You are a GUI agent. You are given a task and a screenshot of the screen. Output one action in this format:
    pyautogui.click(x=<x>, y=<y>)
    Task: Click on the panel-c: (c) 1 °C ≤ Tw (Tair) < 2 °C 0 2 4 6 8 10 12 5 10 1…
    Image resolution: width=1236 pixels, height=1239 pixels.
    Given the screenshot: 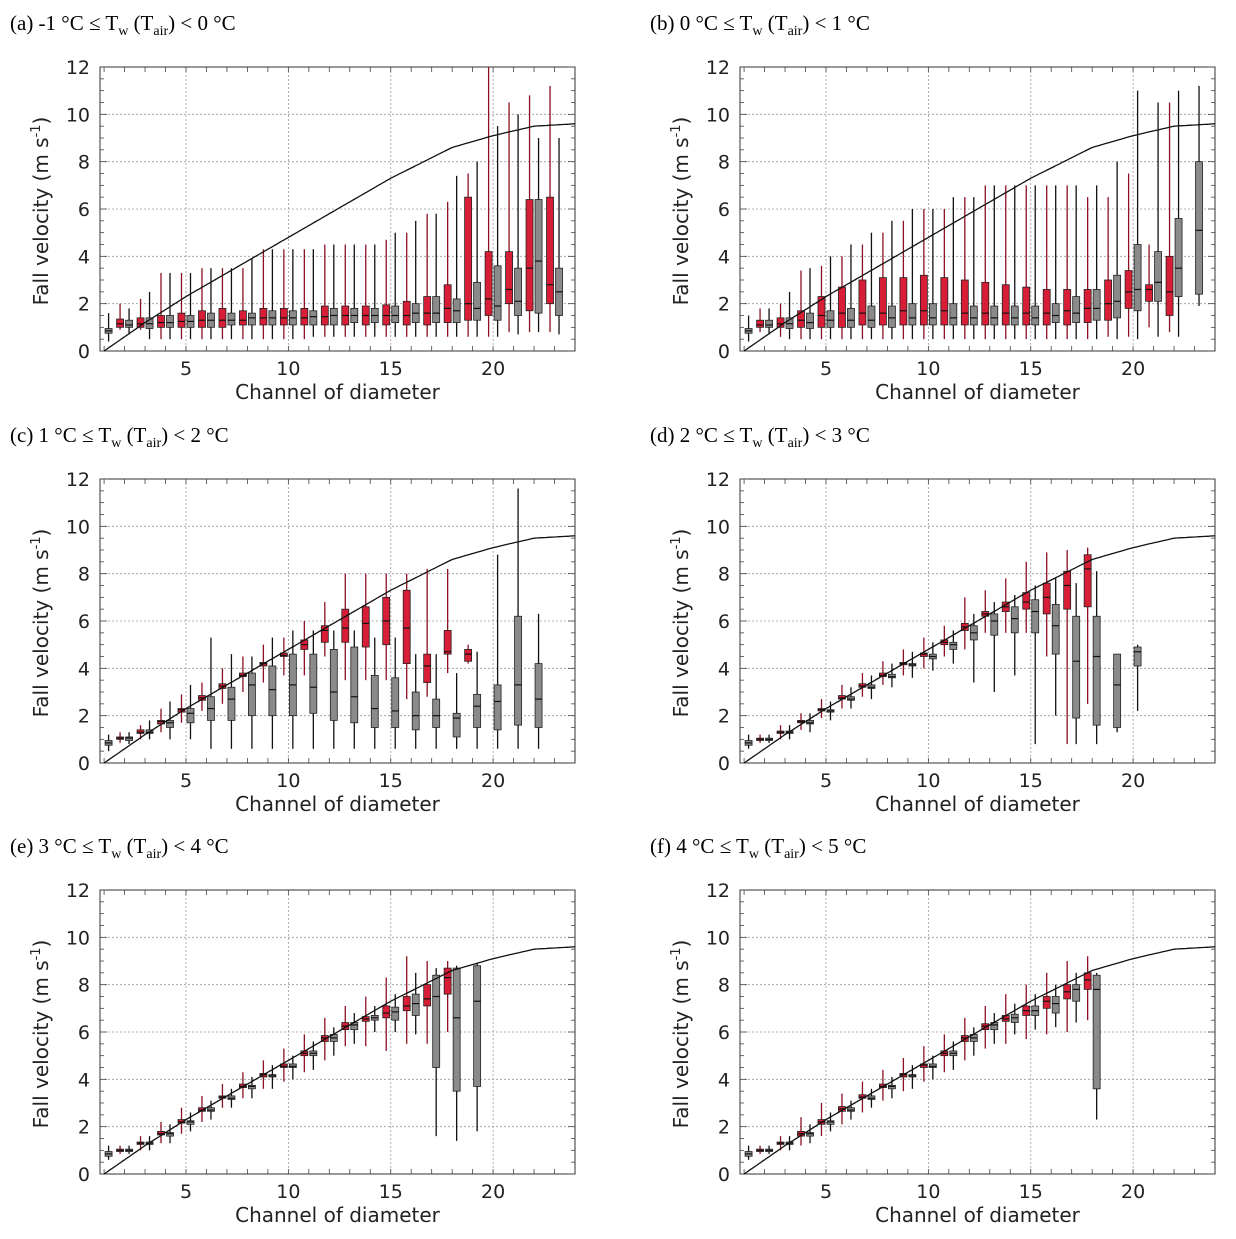 What is the action you would take?
    pyautogui.click(x=293, y=619)
    